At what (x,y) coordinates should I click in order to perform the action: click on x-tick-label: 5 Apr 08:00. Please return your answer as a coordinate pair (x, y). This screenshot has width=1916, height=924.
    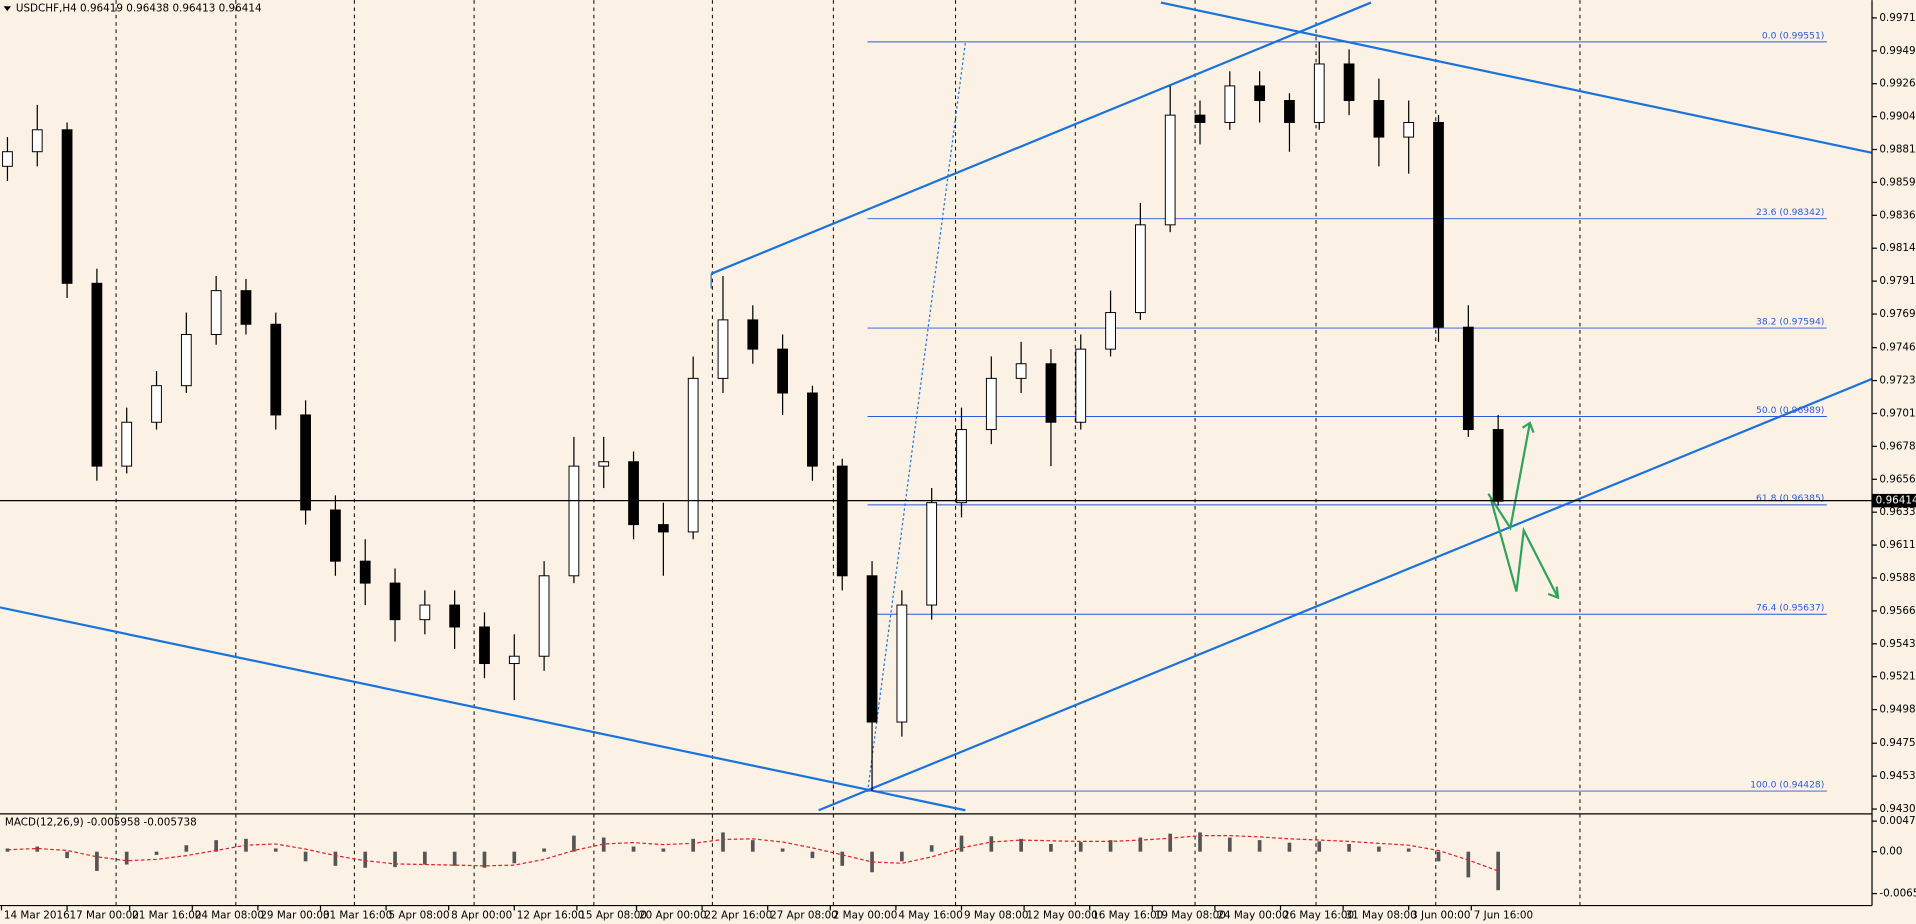
    Looking at the image, I should click on (419, 915).